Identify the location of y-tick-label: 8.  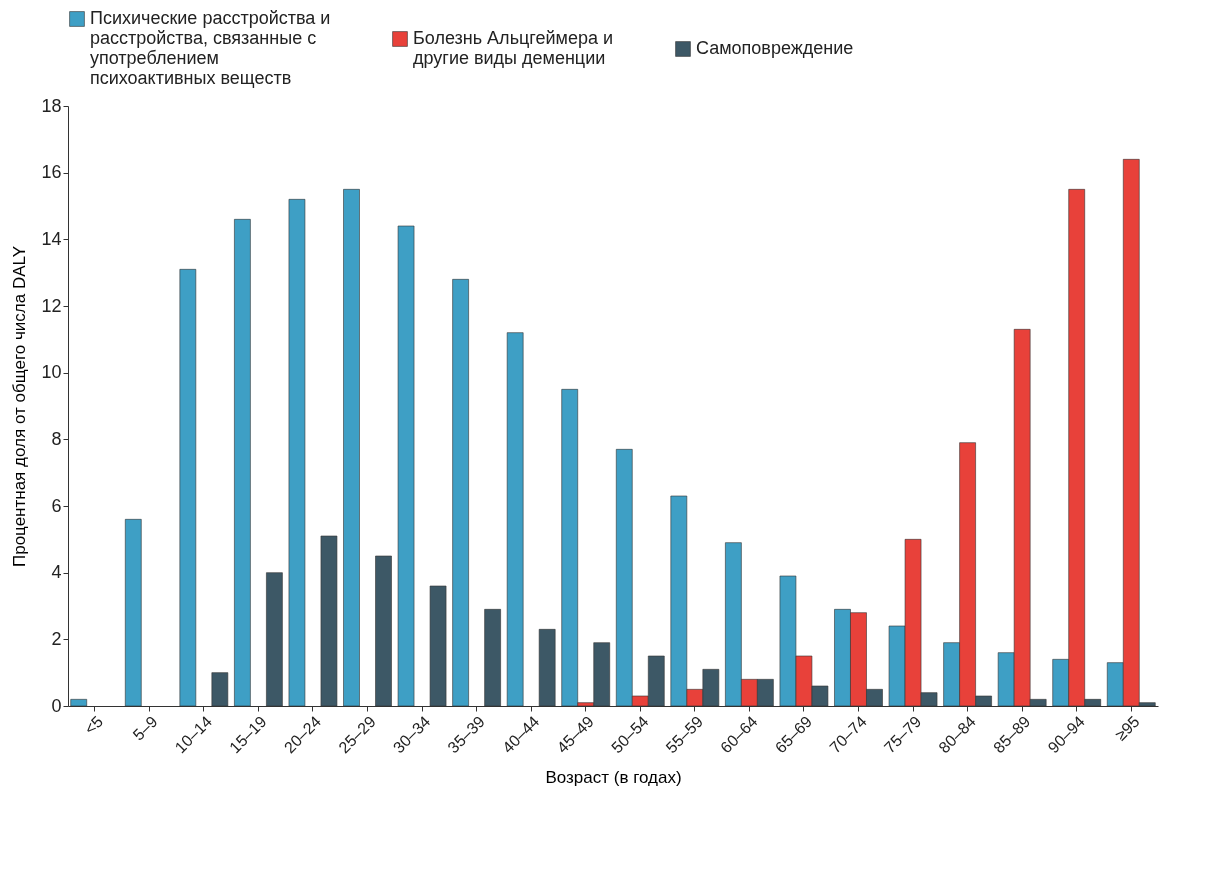
(56, 438).